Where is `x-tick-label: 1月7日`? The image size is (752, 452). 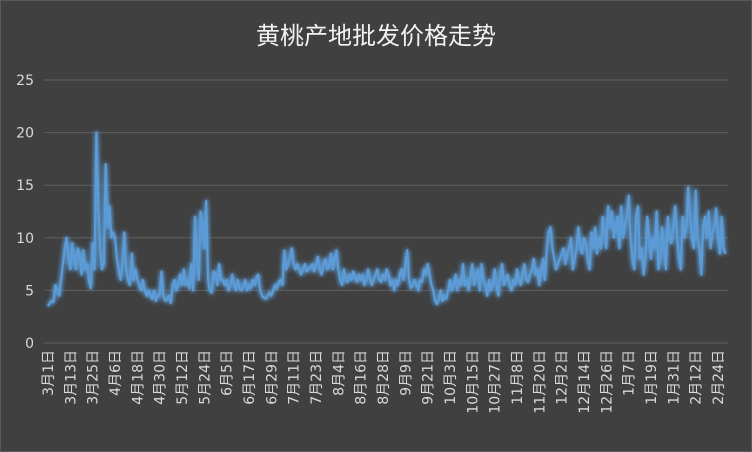 x-tick-label: 1月7日 is located at coordinates (630, 373).